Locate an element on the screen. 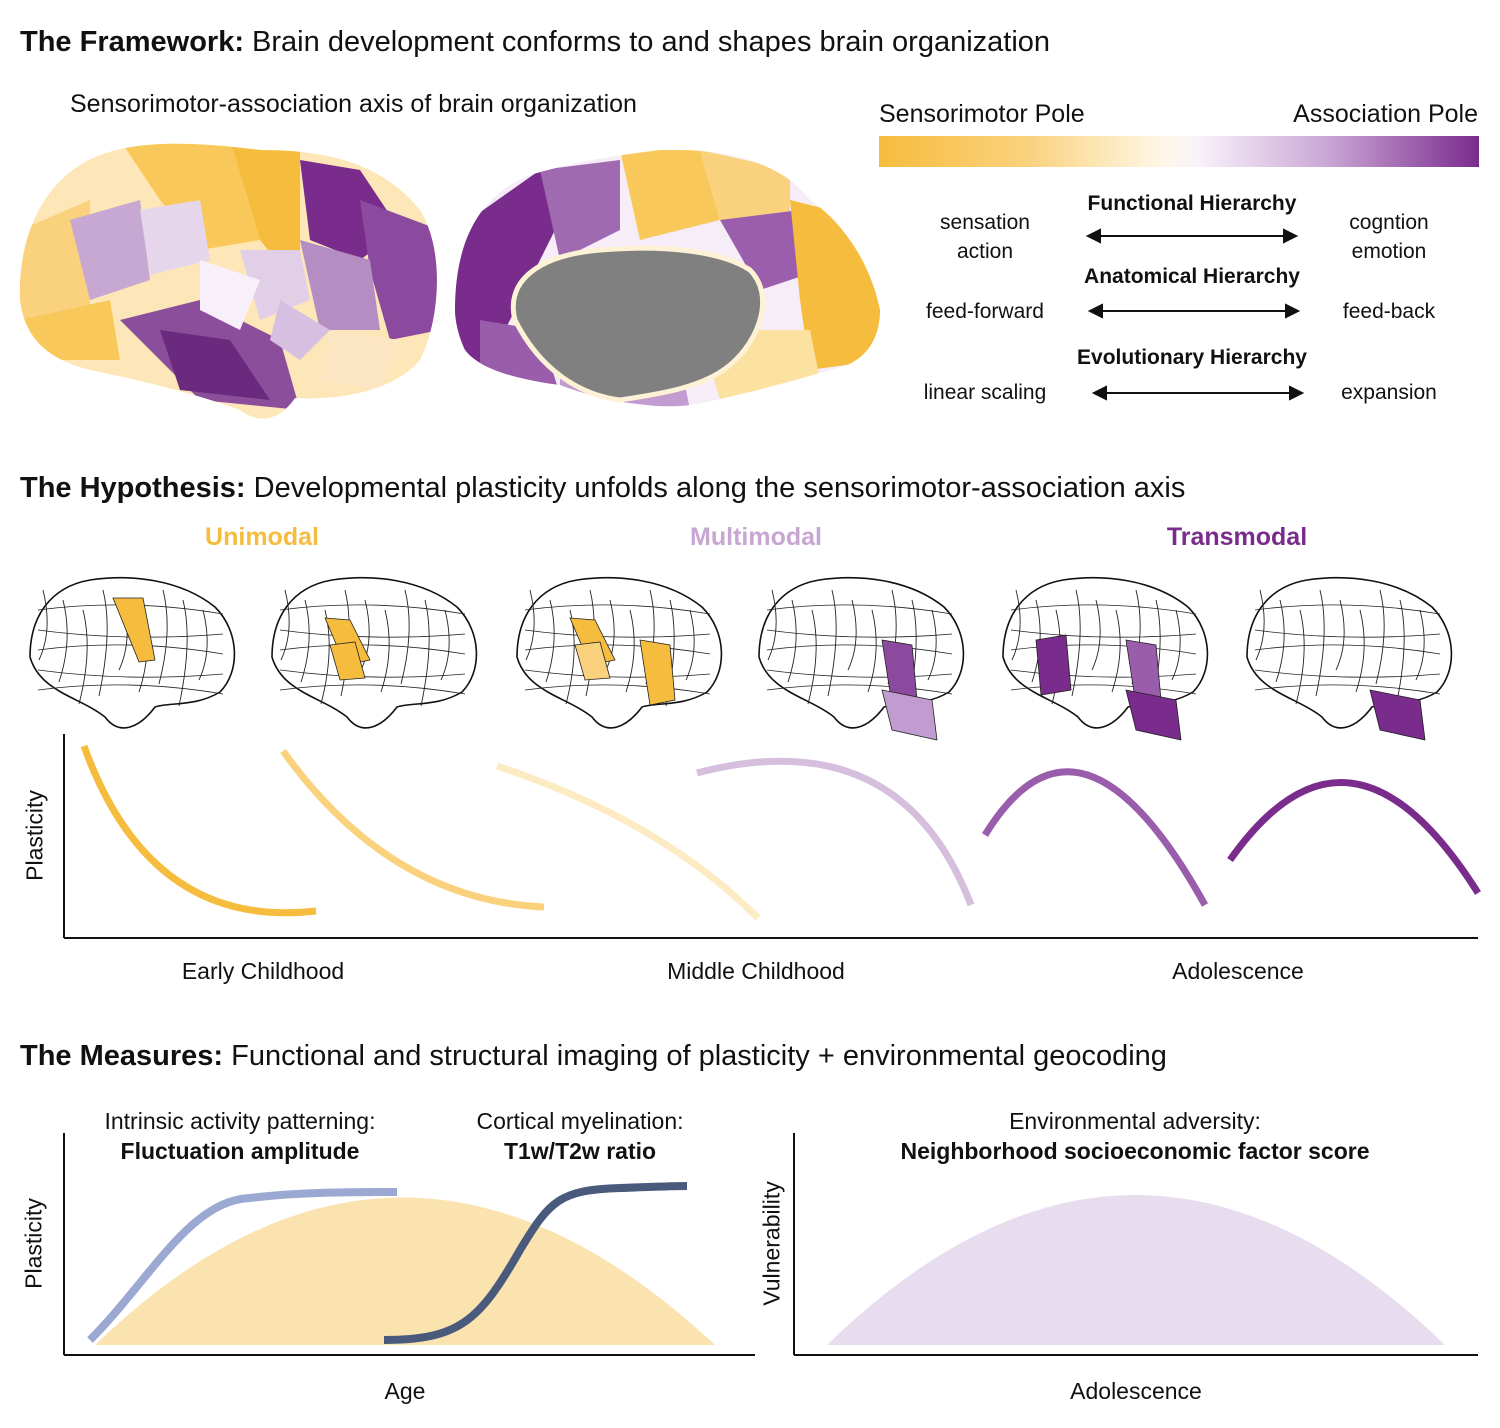  anatomical-hierarchy-label: Anatomical Hierarchy is located at coordinates (1192, 276).